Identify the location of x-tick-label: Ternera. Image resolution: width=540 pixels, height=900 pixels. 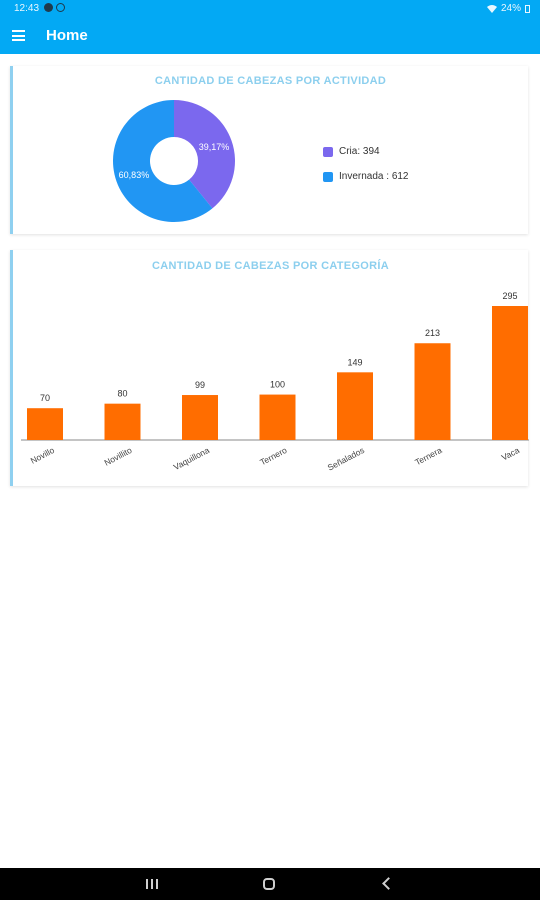
(428, 456).